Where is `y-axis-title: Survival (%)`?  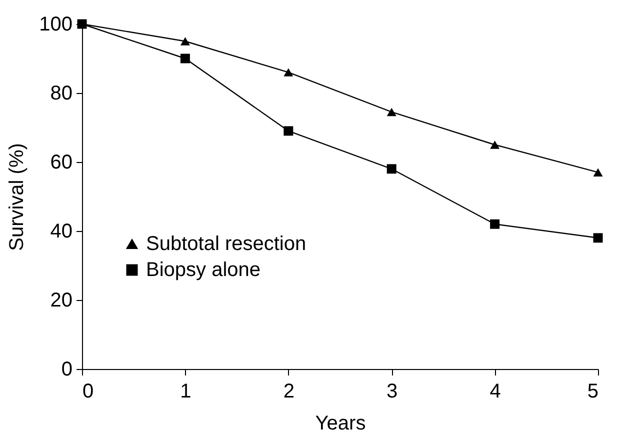
y-axis-title: Survival (%) is located at coordinates (17, 197).